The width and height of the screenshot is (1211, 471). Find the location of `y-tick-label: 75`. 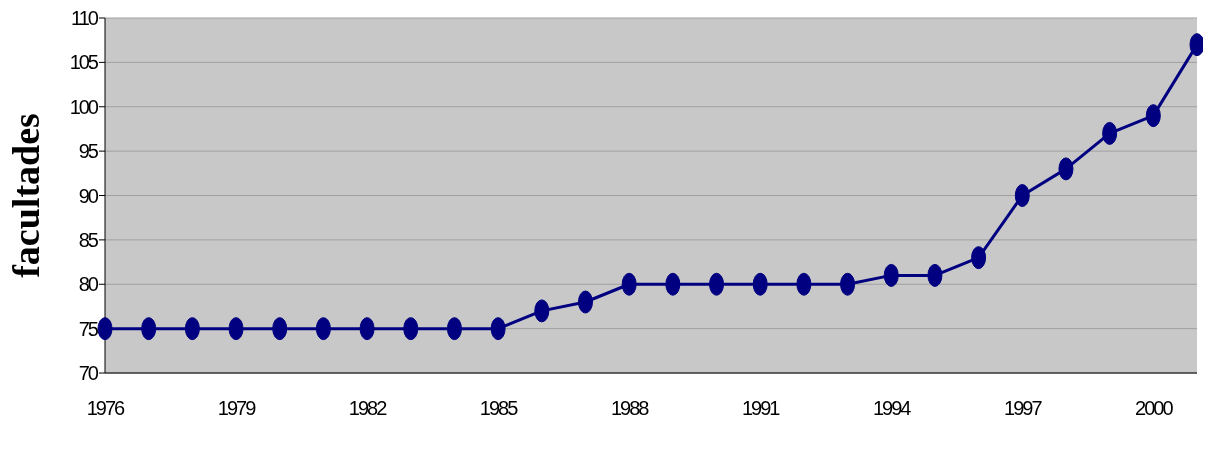

y-tick-label: 75 is located at coordinates (88, 328).